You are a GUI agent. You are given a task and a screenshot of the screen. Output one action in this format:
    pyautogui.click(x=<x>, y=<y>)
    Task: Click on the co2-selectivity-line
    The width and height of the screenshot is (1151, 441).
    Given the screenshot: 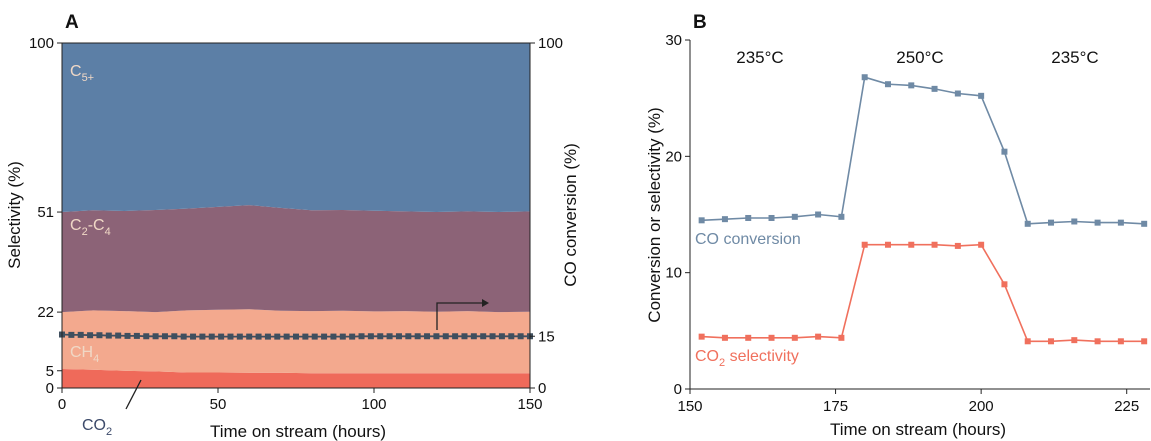 What is the action you would take?
    pyautogui.click(x=923, y=293)
    